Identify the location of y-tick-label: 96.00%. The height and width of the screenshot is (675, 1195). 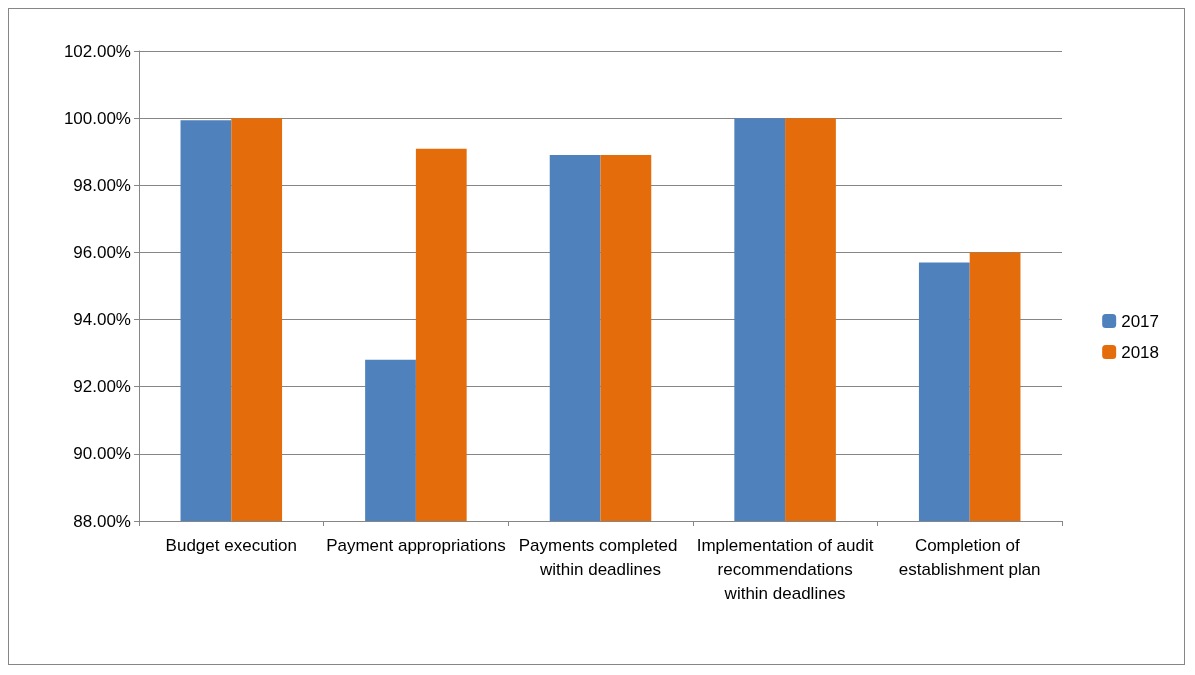
(102, 252).